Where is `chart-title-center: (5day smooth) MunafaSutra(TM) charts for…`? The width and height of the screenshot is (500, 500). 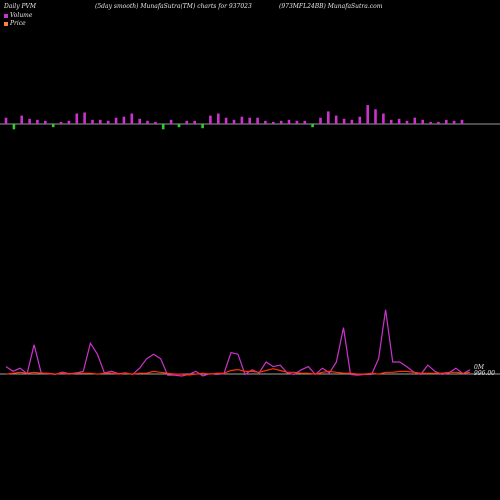 chart-title-center: (5day smooth) MunafaSutra(TM) charts for… is located at coordinates (173, 6).